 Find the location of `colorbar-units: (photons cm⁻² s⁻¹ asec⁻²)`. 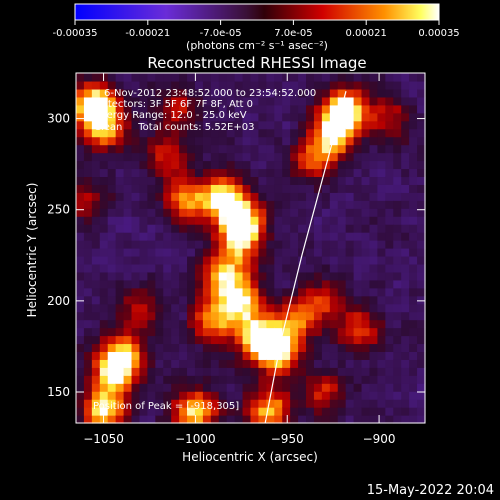

colorbar-units: (photons cm⁻² s⁻¹ asec⁻²) is located at coordinates (257, 45).